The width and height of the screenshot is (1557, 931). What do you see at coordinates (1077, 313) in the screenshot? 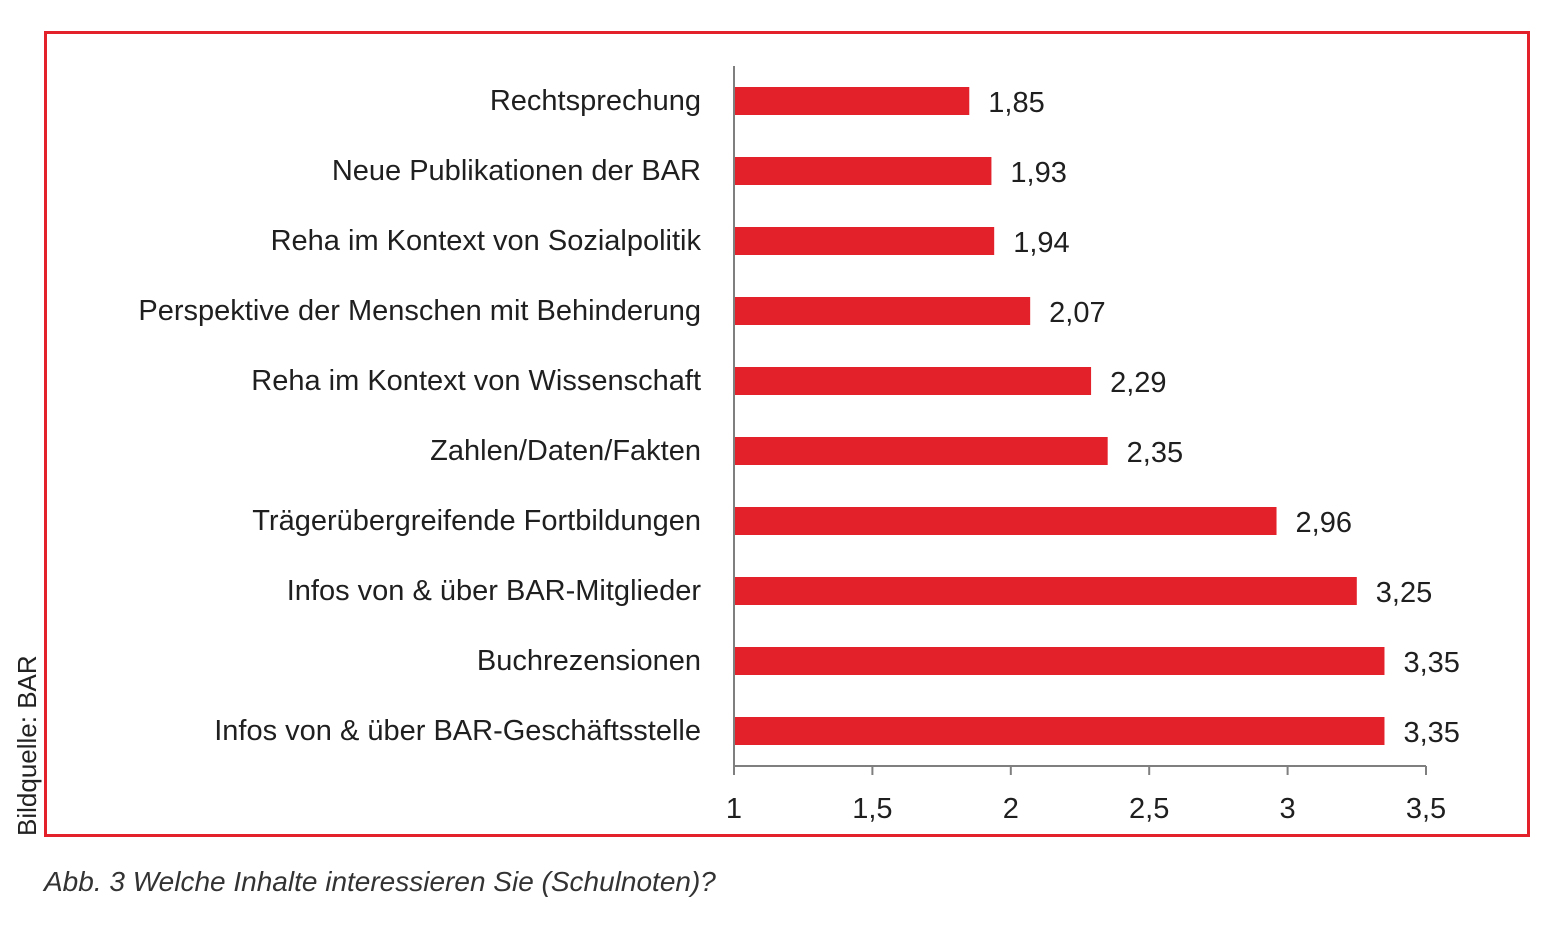
I see `data-label: 2,07` at bounding box center [1077, 313].